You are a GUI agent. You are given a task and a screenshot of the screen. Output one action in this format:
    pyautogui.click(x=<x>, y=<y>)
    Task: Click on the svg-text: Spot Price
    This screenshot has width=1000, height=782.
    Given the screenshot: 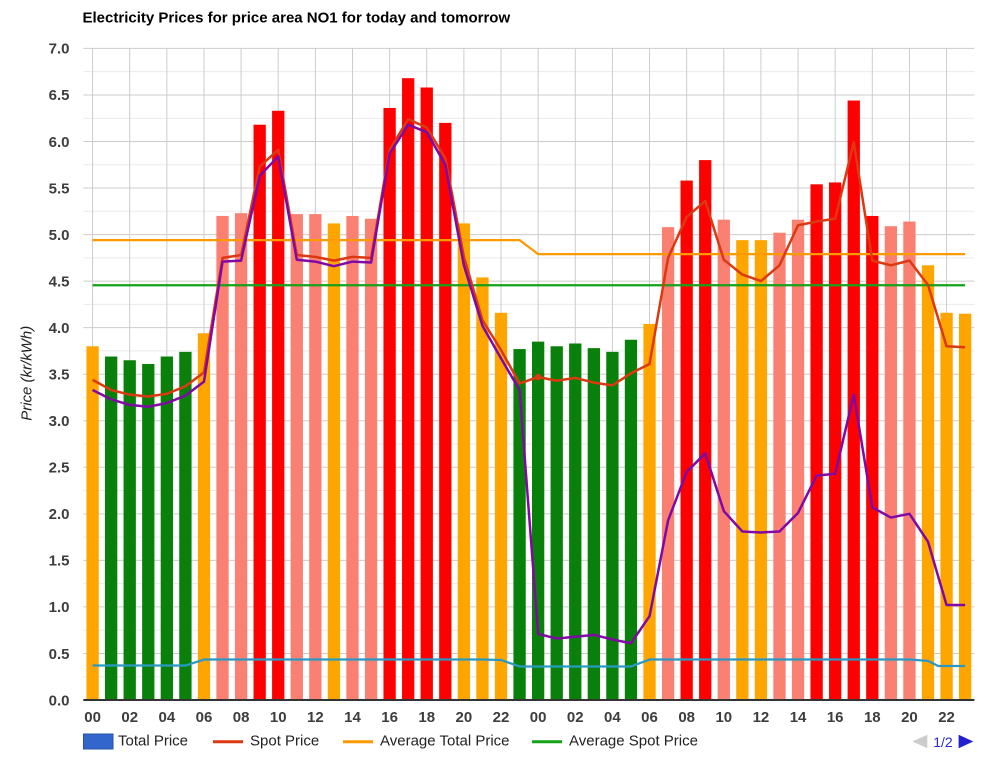 What is the action you would take?
    pyautogui.click(x=284, y=740)
    